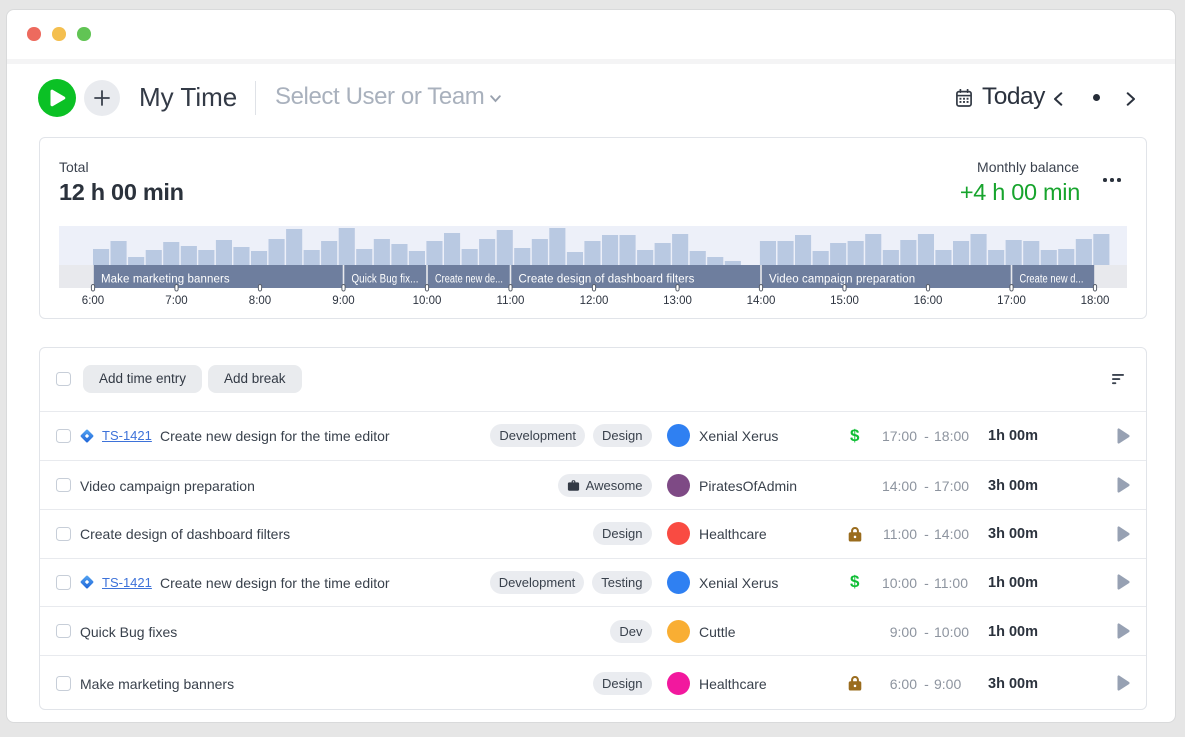 This screenshot has height=737, width=1185. Describe the element at coordinates (1011, 301) in the screenshot. I see `svg-text: 17:00` at that location.